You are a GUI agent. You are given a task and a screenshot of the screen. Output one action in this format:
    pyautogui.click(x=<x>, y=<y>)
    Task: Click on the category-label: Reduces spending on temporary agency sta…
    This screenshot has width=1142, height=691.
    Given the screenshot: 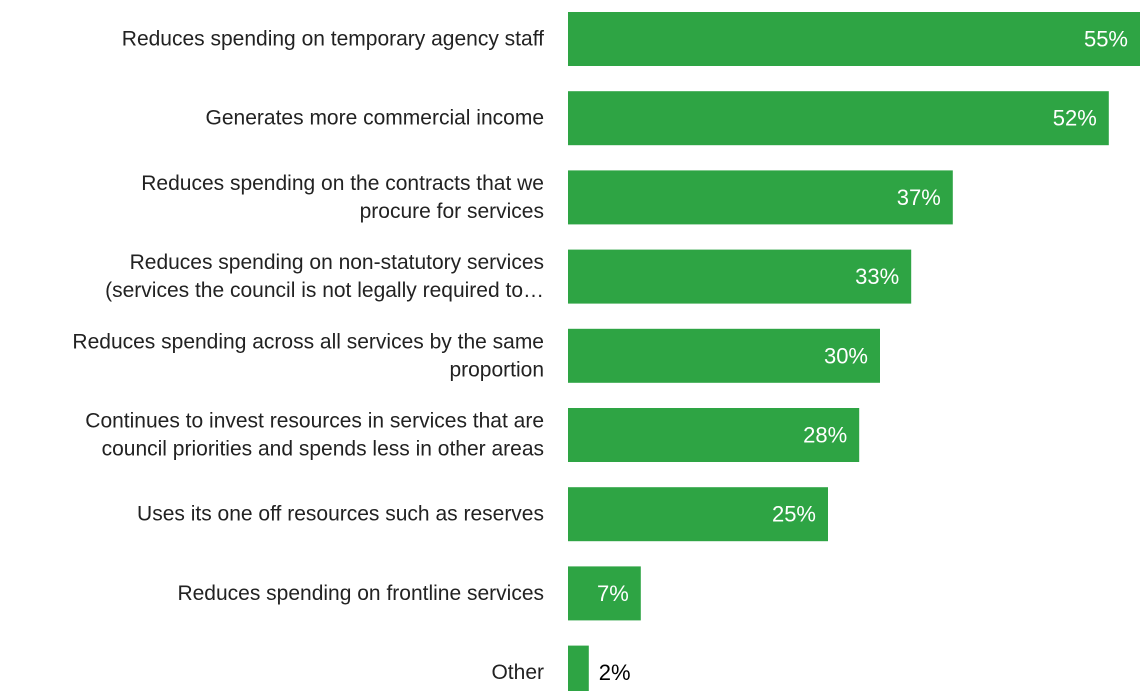 What is the action you would take?
    pyautogui.click(x=333, y=39)
    